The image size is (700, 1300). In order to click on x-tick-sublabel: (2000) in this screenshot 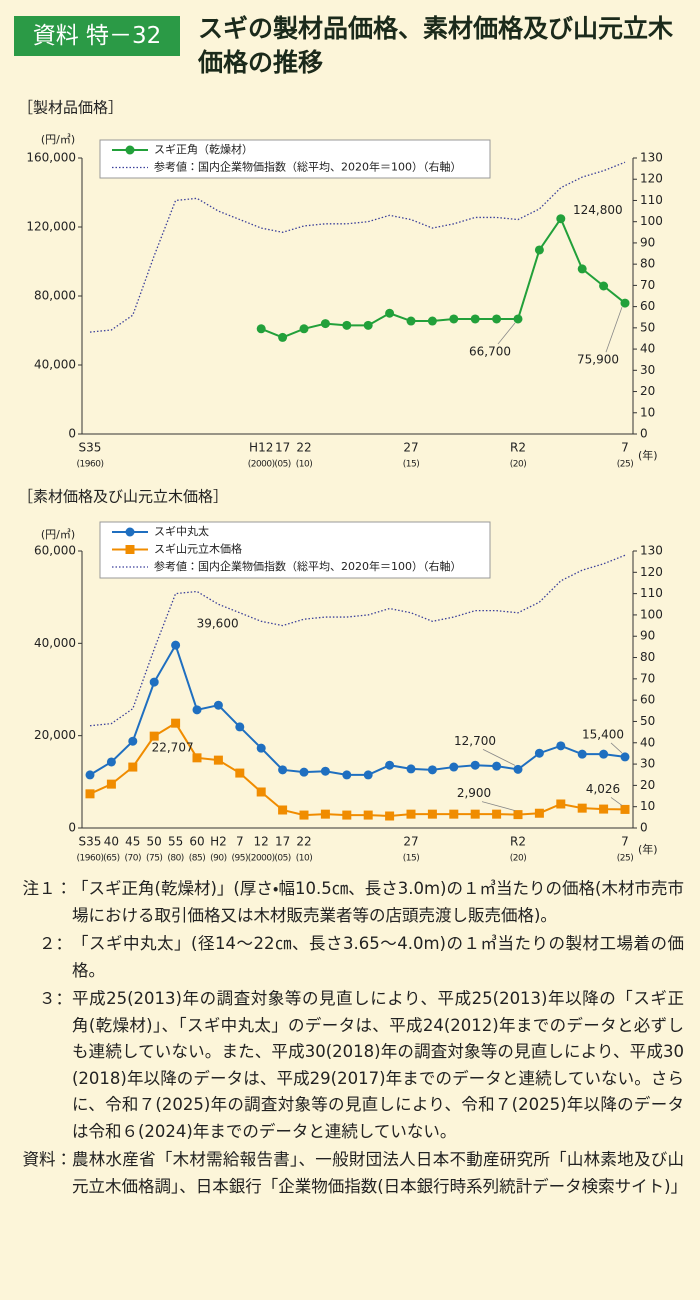, I will do `click(261, 859)`.